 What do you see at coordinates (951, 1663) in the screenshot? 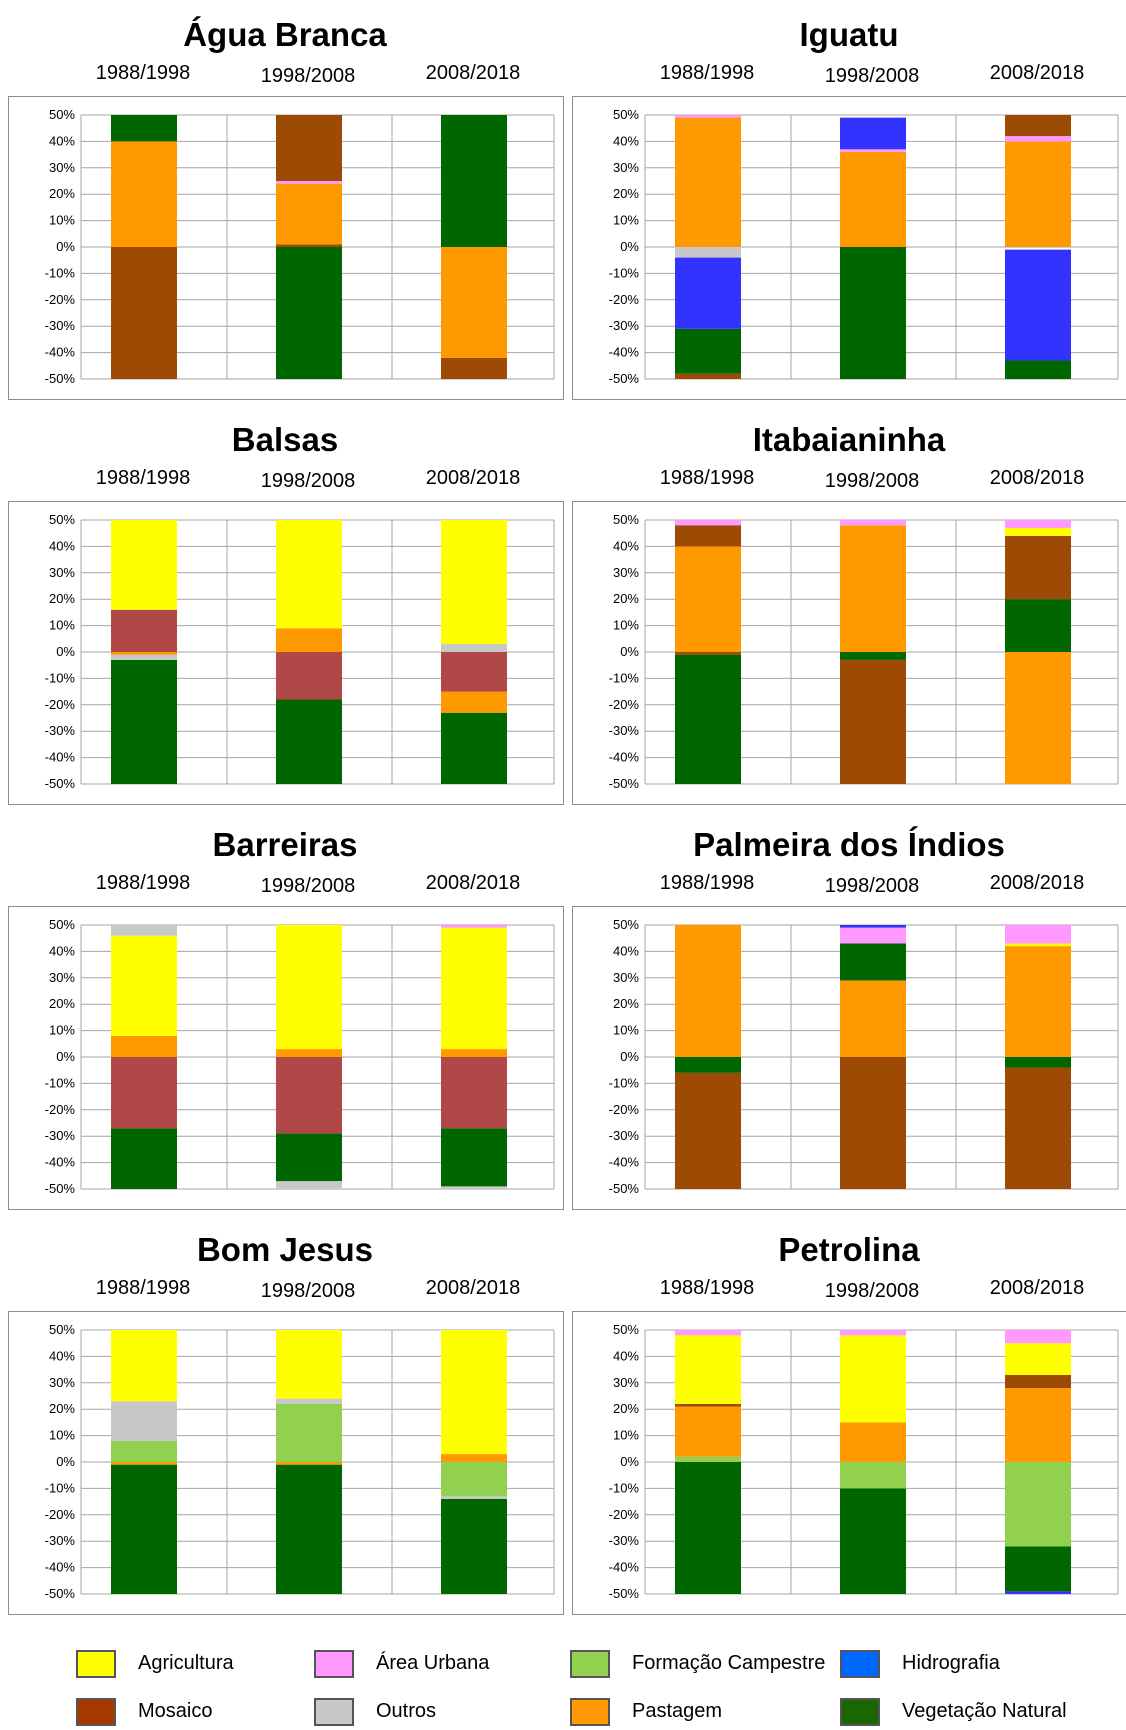
I see `legend-label: Hidrografia` at bounding box center [951, 1663].